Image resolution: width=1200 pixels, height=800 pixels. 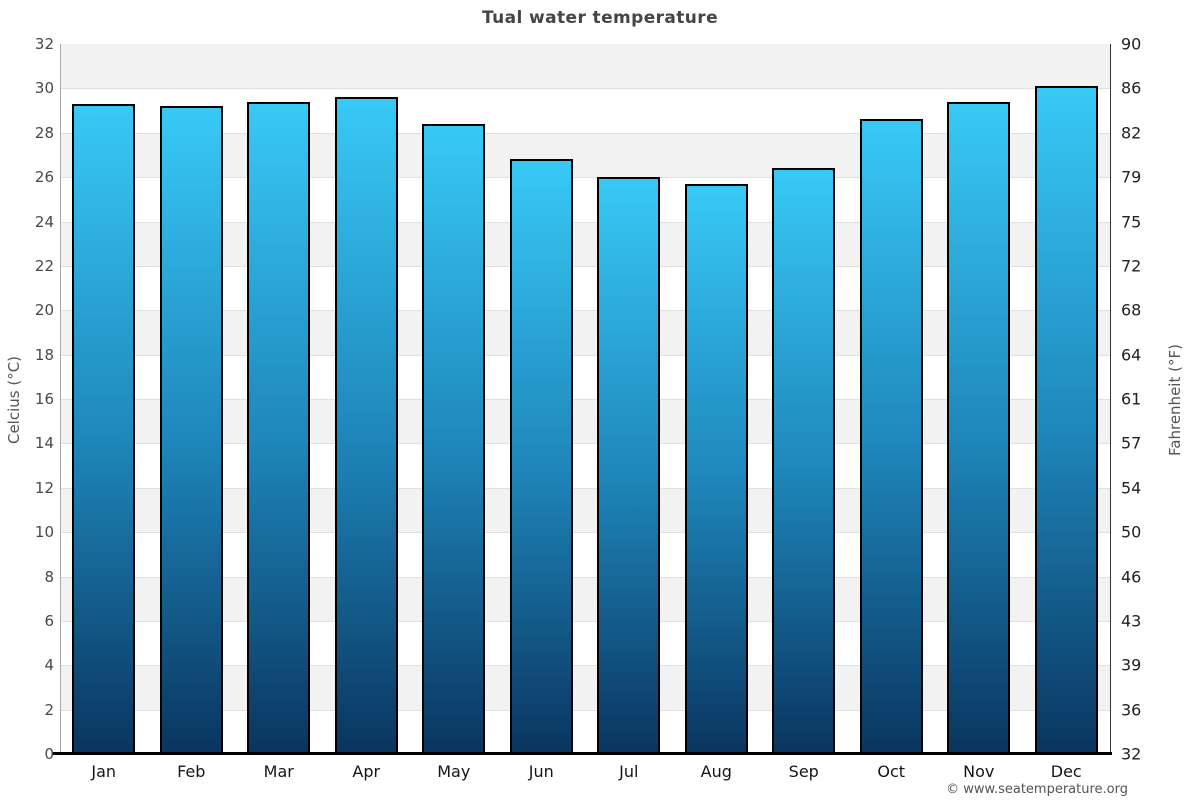 I want to click on celsius-tick: 0, so click(x=49, y=754).